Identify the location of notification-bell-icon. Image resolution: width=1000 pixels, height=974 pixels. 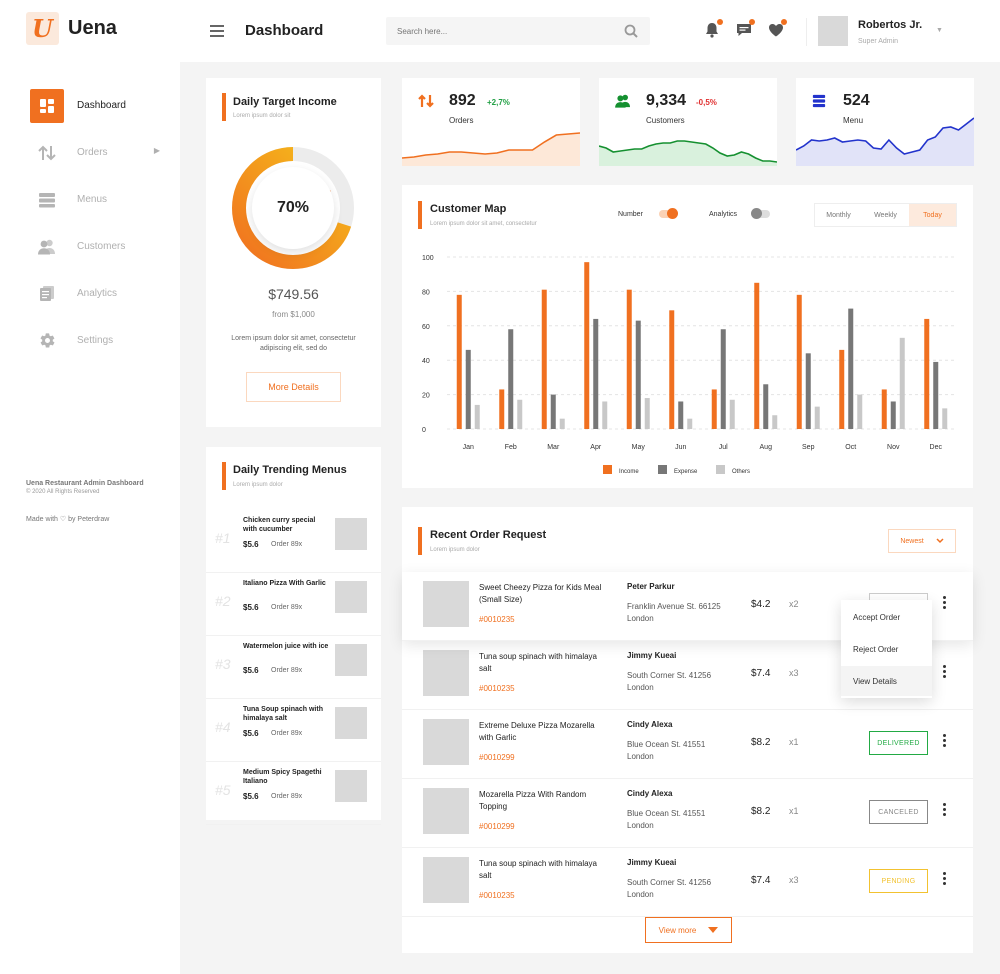
(713, 28).